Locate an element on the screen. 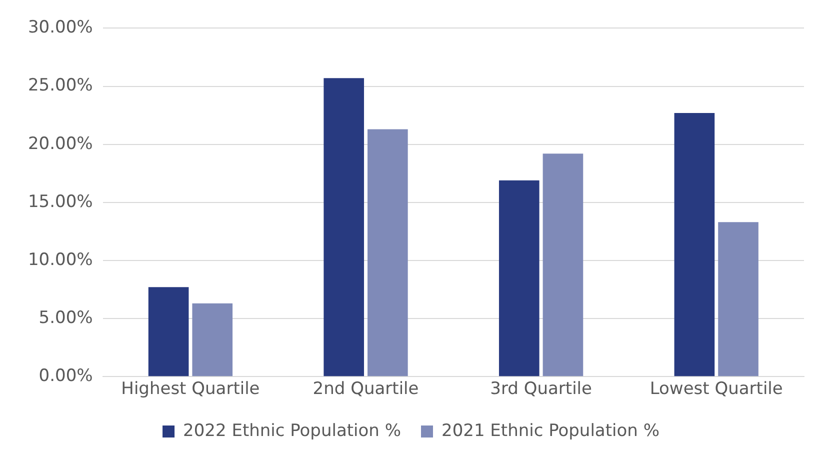 The width and height of the screenshot is (832, 468). y-tick-label: 5.00% is located at coordinates (65, 318).